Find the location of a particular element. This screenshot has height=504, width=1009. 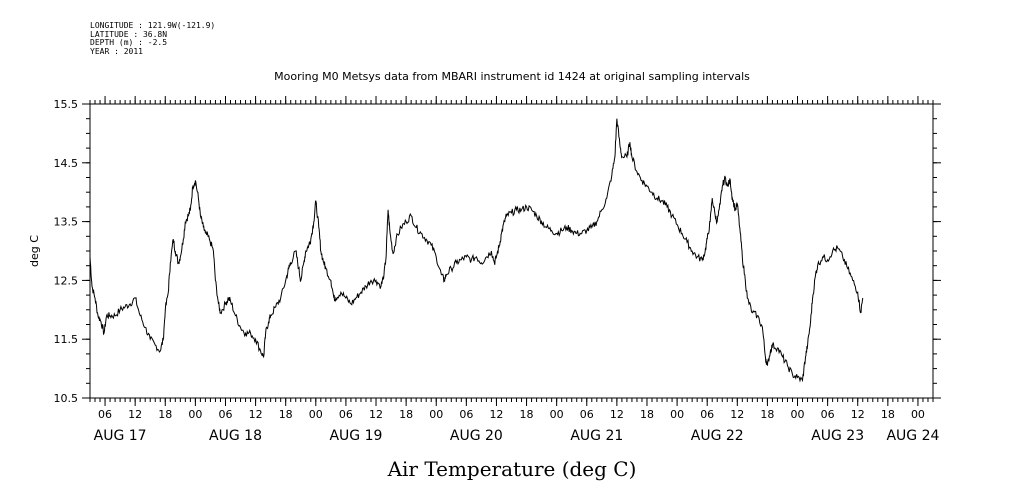

depth-label: DEPTH (m) : -2.5 is located at coordinates (129, 42).